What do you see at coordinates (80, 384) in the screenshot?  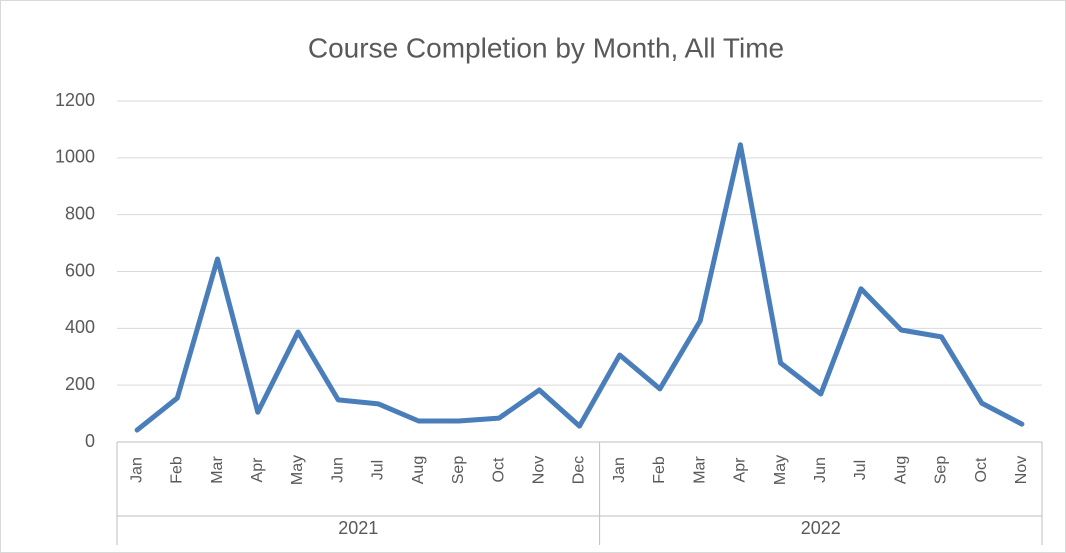 I see `y-tick-label: 200` at bounding box center [80, 384].